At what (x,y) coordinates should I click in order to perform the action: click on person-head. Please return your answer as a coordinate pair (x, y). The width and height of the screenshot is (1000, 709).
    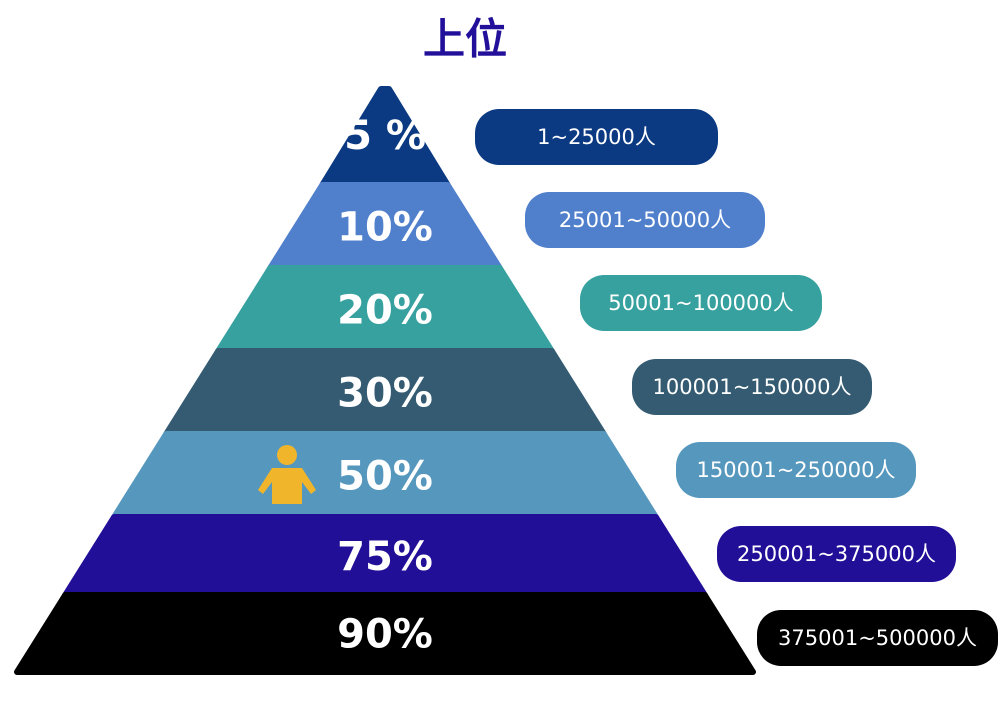
    Looking at the image, I should click on (287, 455).